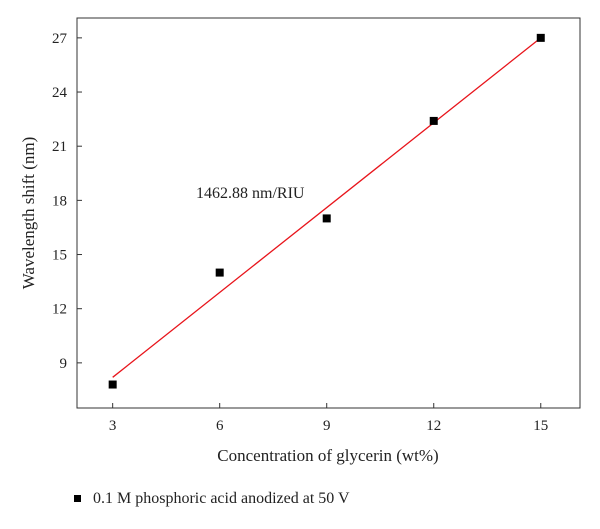 Image resolution: width=600 pixels, height=529 pixels. Describe the element at coordinates (77, 498) in the screenshot. I see `legend-marker` at that location.